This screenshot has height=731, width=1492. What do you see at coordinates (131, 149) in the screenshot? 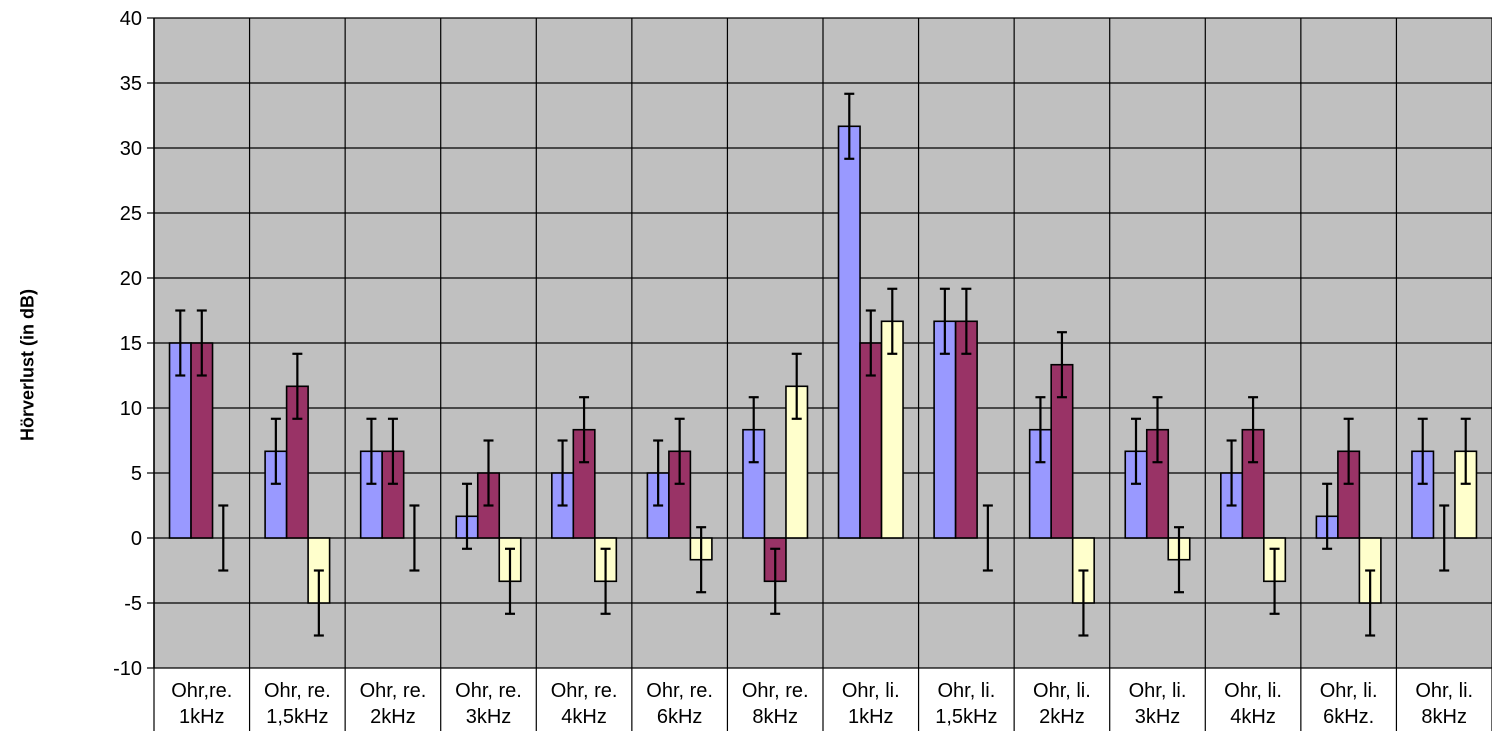
I see `y-tick-label: 30` at bounding box center [131, 149].